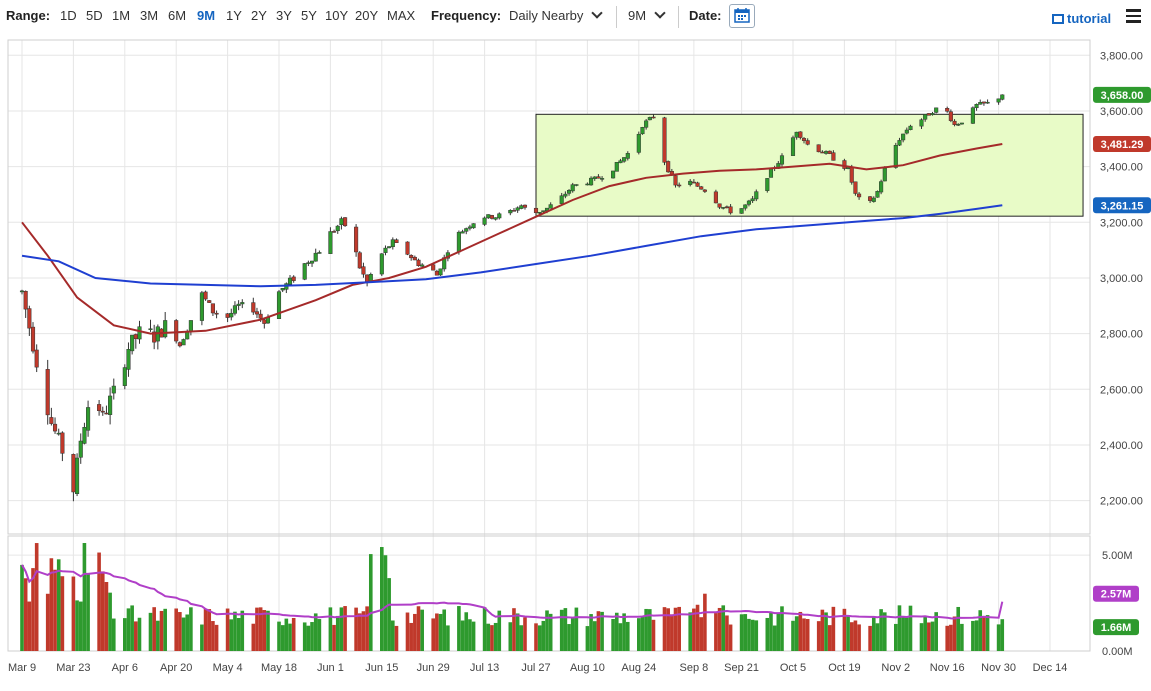 Image resolution: width=1151 pixels, height=691 pixels. Describe the element at coordinates (149, 15) in the screenshot. I see `range-3m-button: 3M` at that location.